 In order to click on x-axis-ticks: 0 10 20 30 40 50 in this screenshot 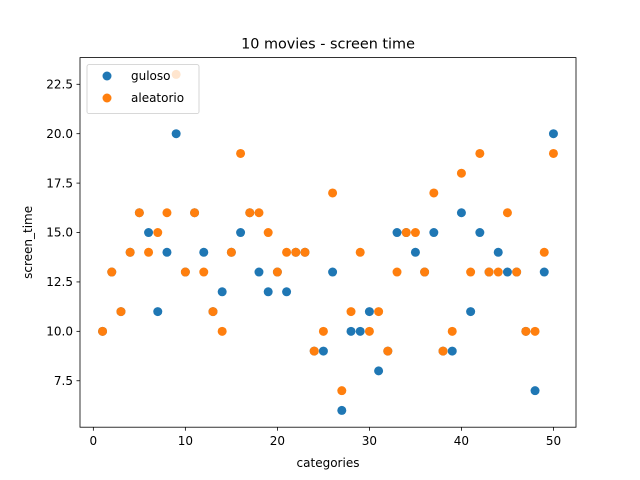, I will do `click(325, 437)`.